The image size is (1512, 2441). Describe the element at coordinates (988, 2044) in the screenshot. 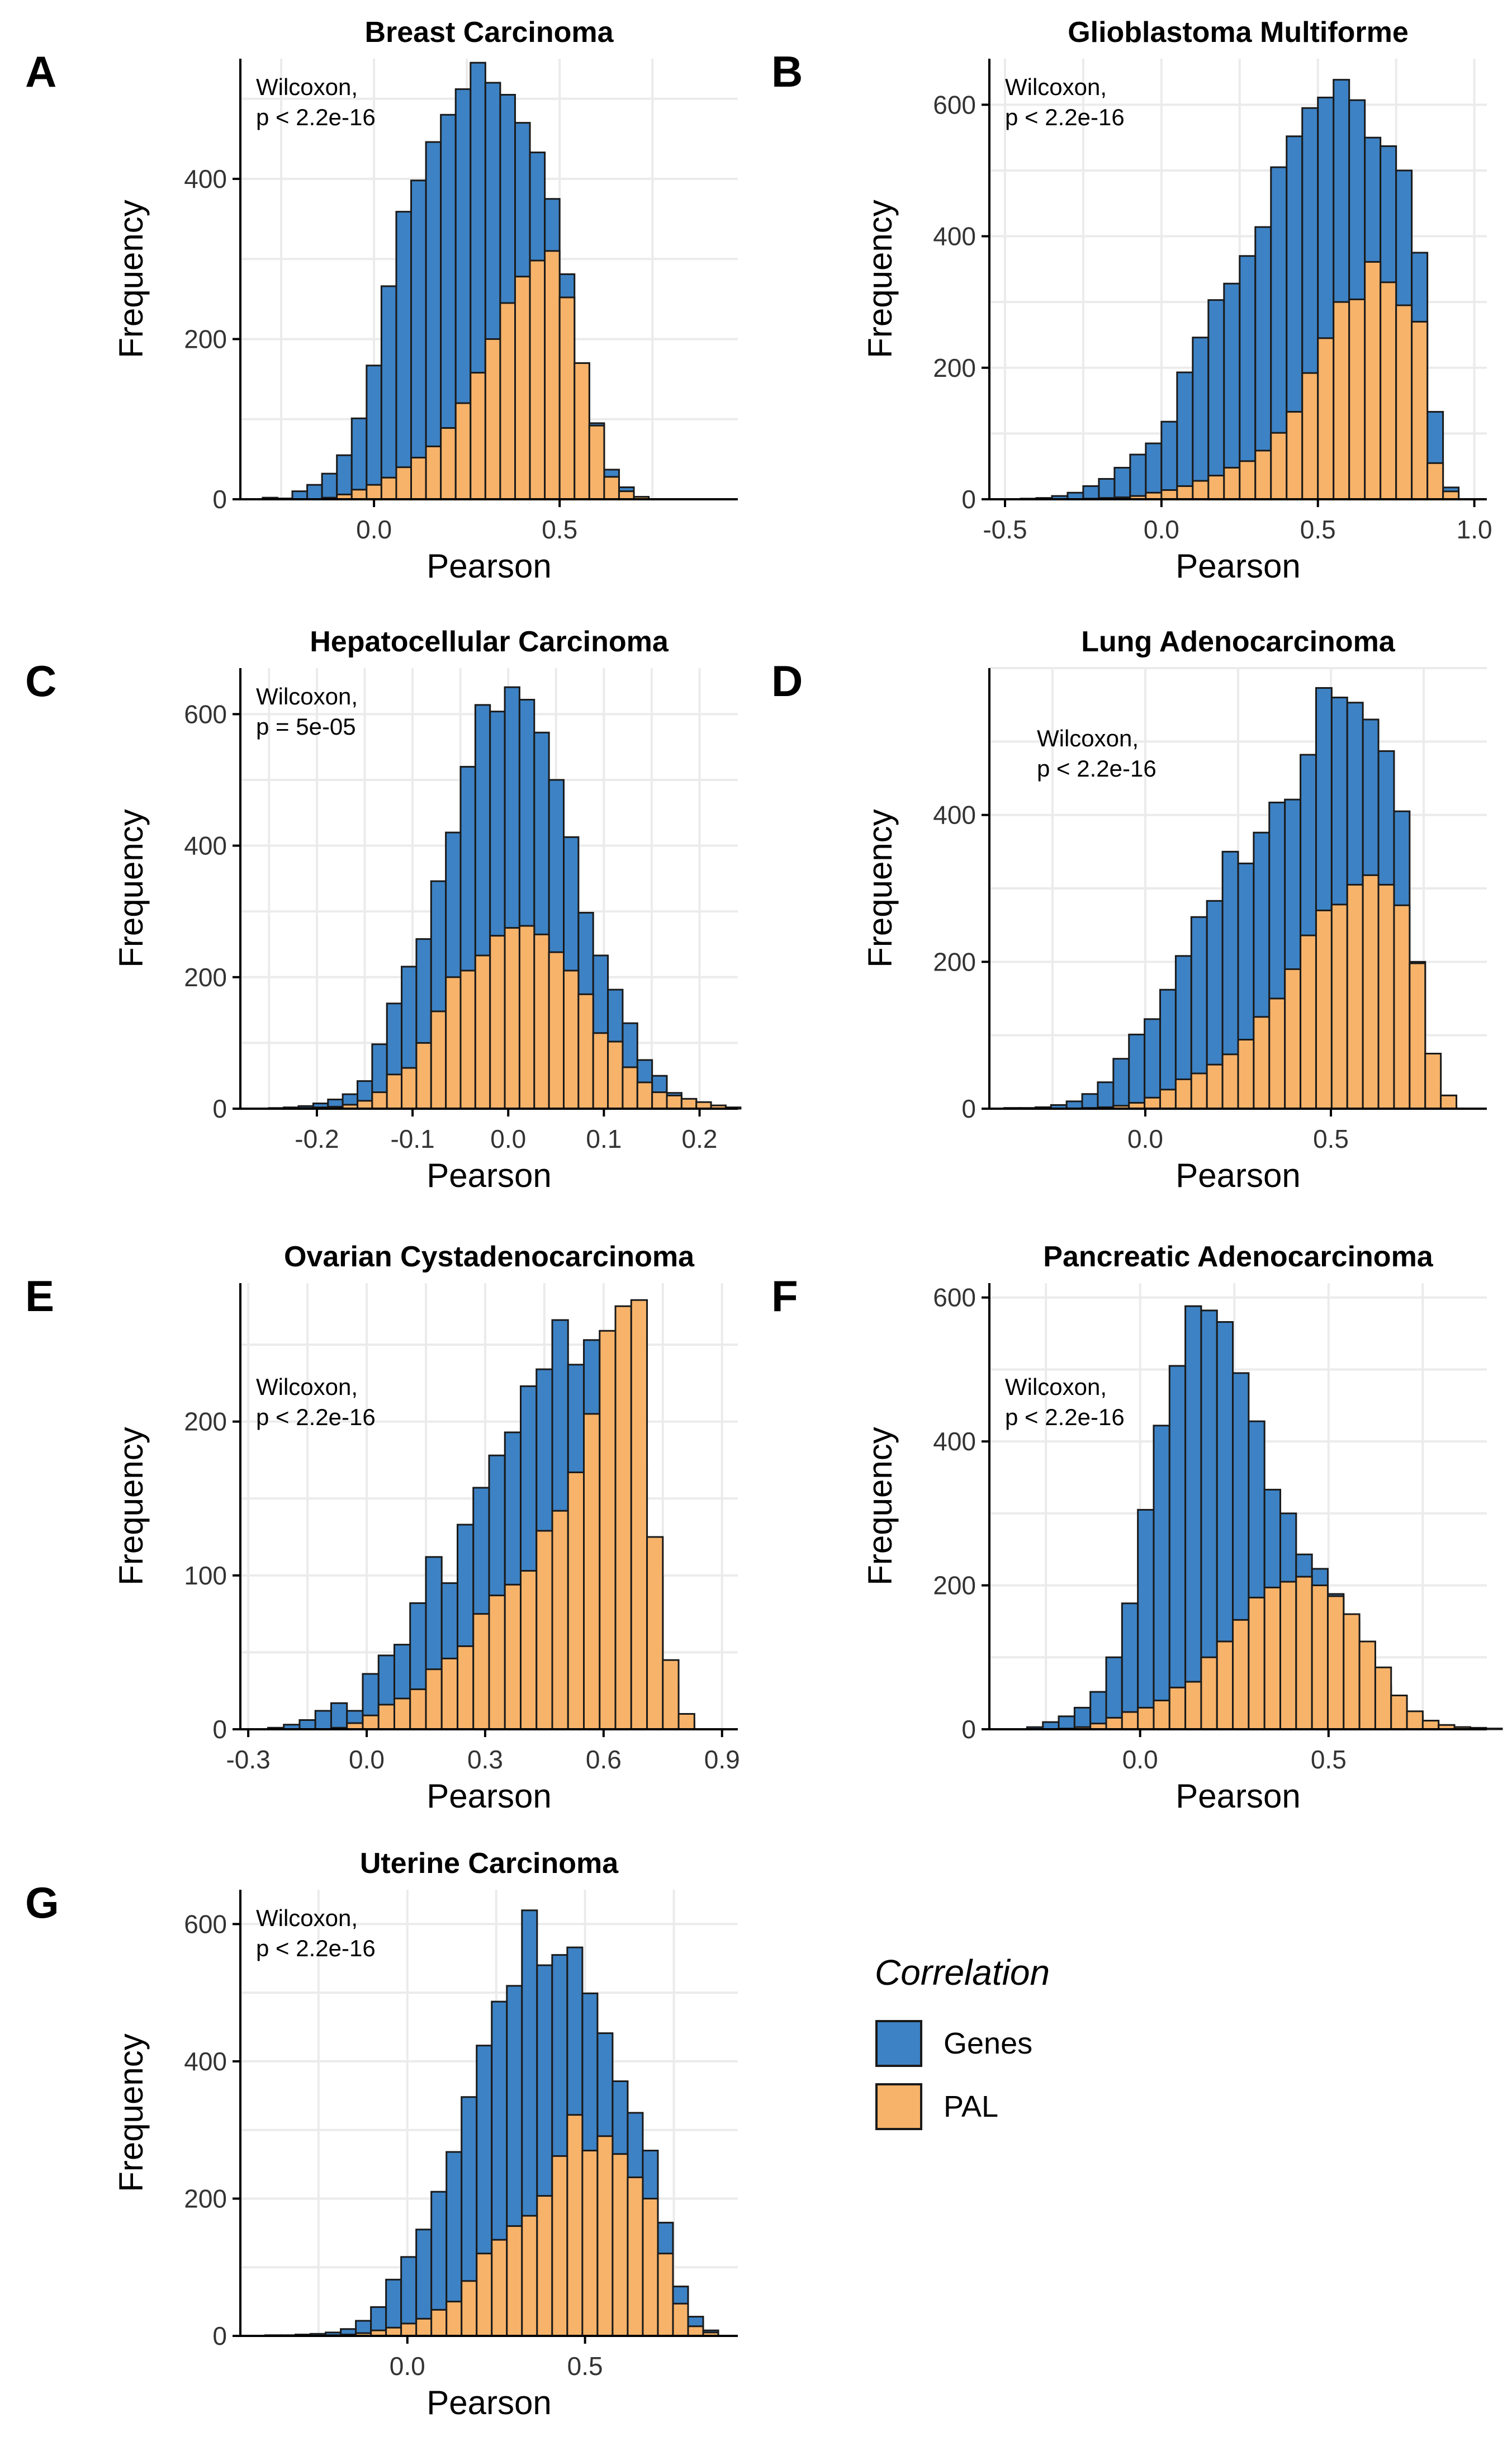

I see `legend-label-genes: Genes` at that location.